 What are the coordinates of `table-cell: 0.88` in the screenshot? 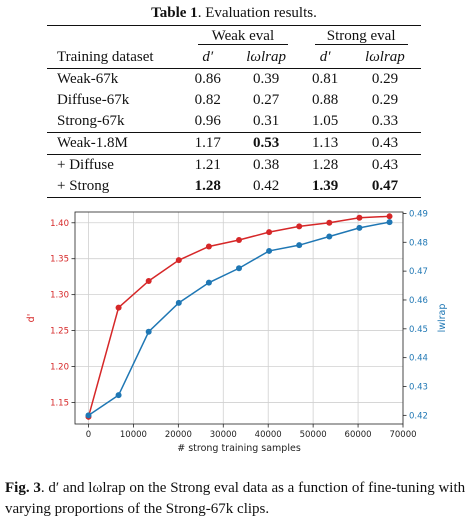 It's located at (325, 100).